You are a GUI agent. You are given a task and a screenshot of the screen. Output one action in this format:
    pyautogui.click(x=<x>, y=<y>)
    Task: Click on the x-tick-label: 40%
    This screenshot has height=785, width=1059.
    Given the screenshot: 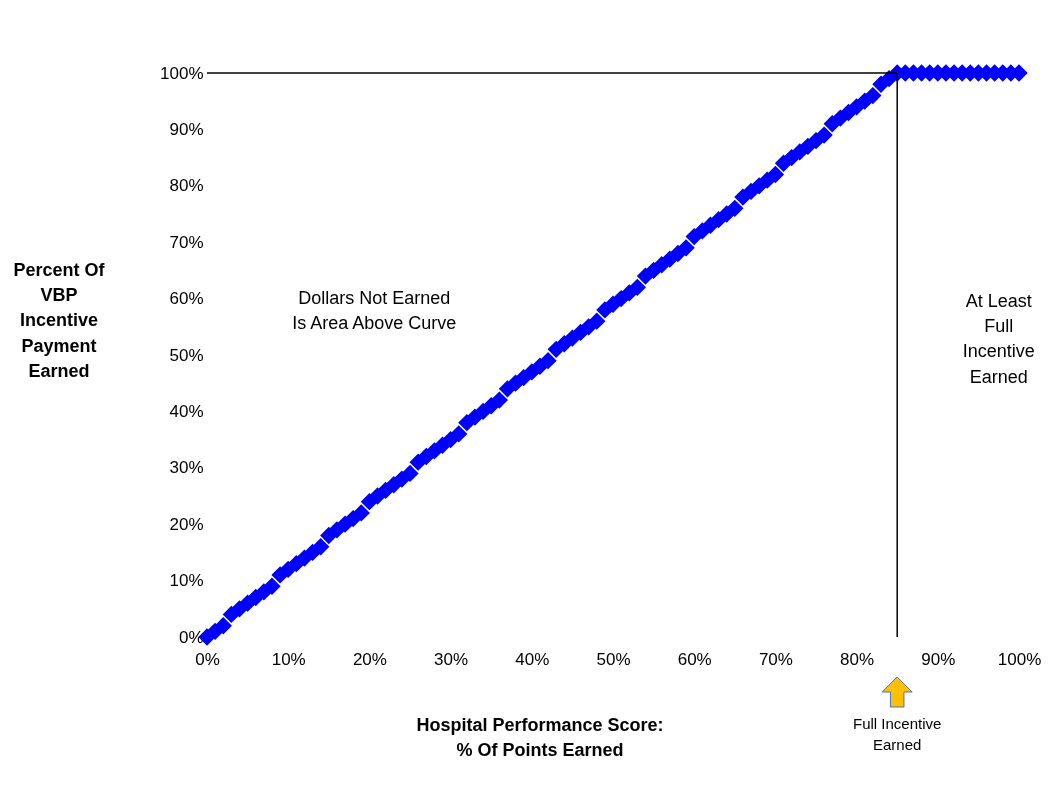 What is the action you would take?
    pyautogui.click(x=532, y=659)
    